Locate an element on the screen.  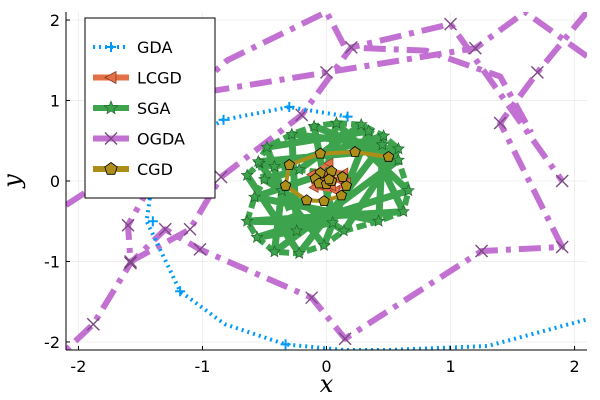
legend-lcgd-marker is located at coordinates (110, 77).